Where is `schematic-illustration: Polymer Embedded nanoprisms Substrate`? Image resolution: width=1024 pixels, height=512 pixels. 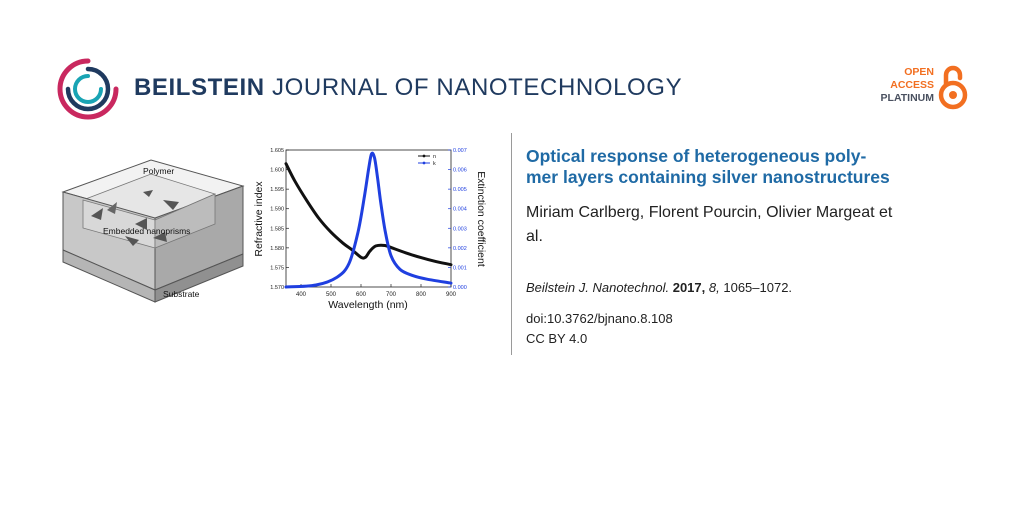
schematic-illustration: Polymer Embedded nanoprisms Substrate is located at coordinates (155, 230).